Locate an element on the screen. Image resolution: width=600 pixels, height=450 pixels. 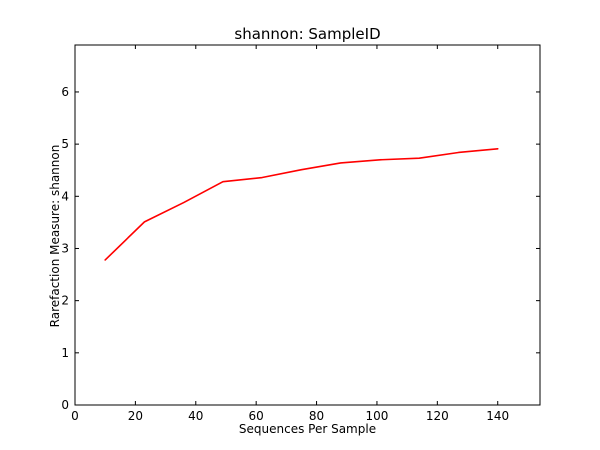
y-tick-label: 1 is located at coordinates (65, 353).